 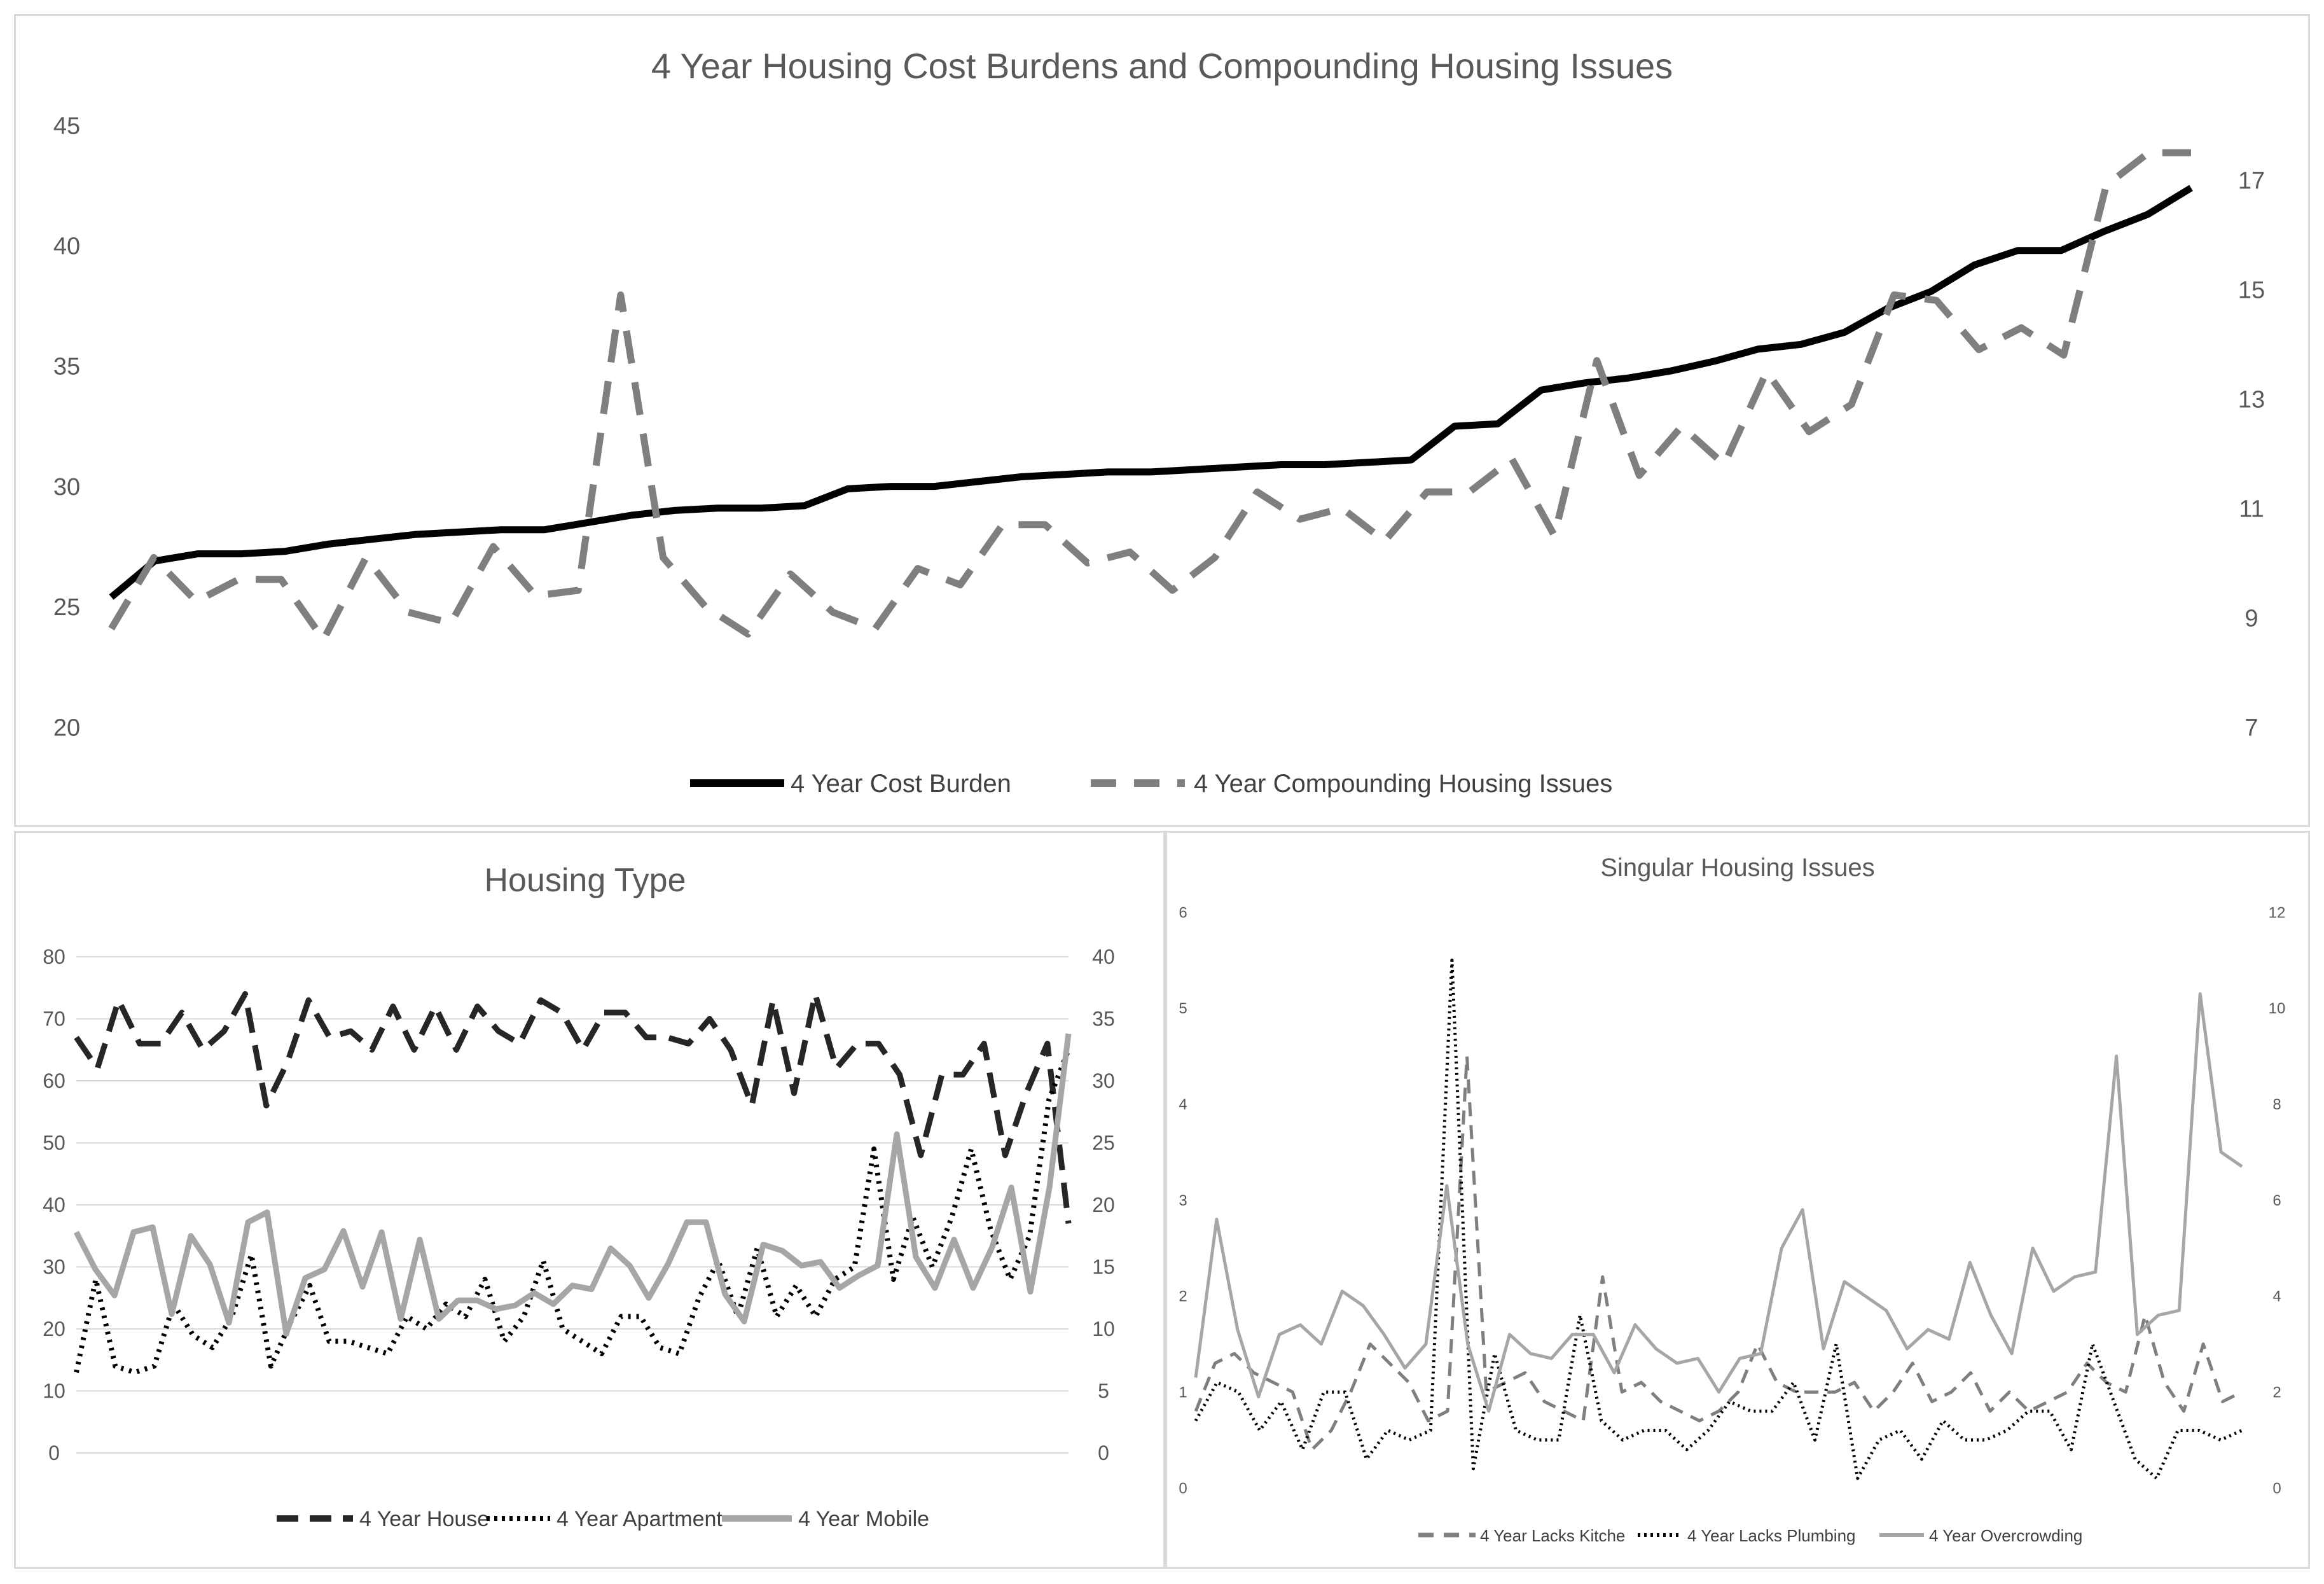 I want to click on y-right-tick-label: 5, so click(x=1104, y=1391).